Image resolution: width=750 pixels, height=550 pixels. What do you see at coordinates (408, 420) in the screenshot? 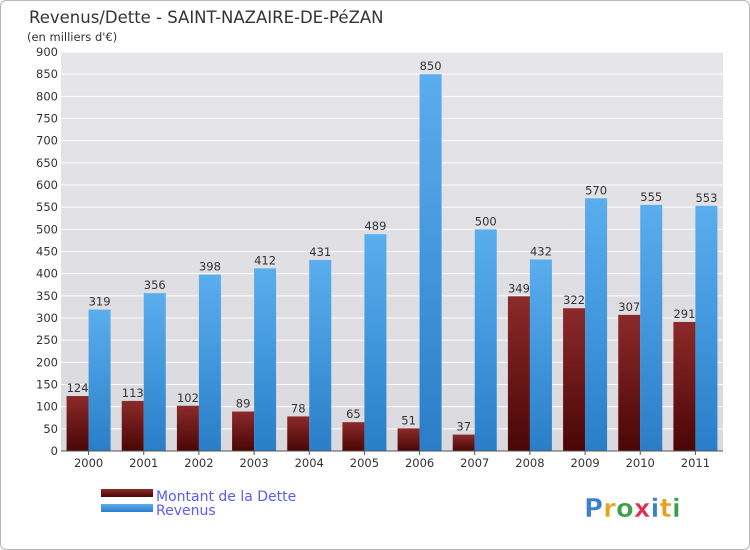
I see `value-label-dette: 51` at bounding box center [408, 420].